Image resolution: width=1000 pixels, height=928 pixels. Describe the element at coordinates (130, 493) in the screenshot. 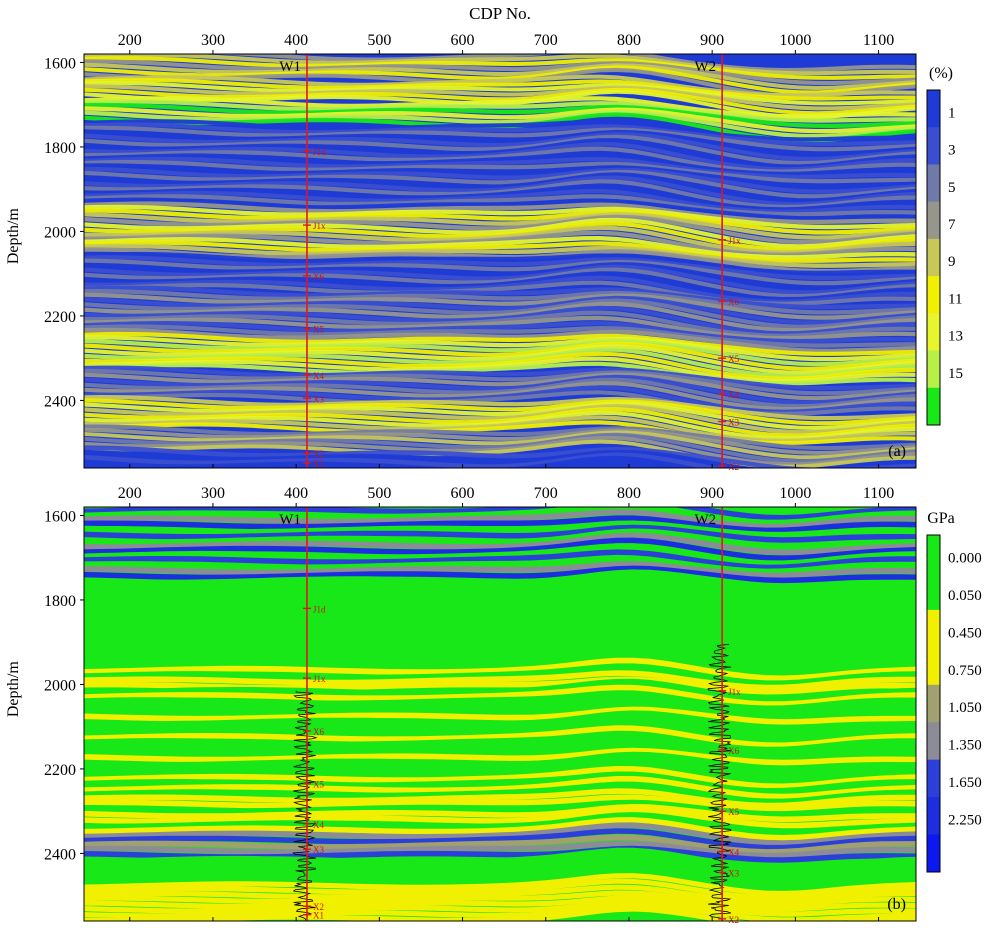

I see `x-tick-label: 200` at that location.